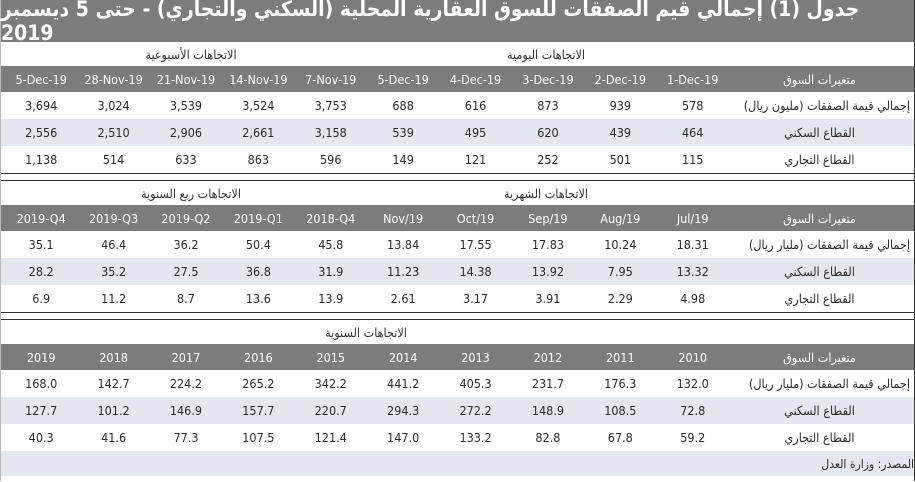 This screenshot has height=482, width=915. Describe the element at coordinates (620, 218) in the screenshot. I see `column-header: Aug/19` at that location.